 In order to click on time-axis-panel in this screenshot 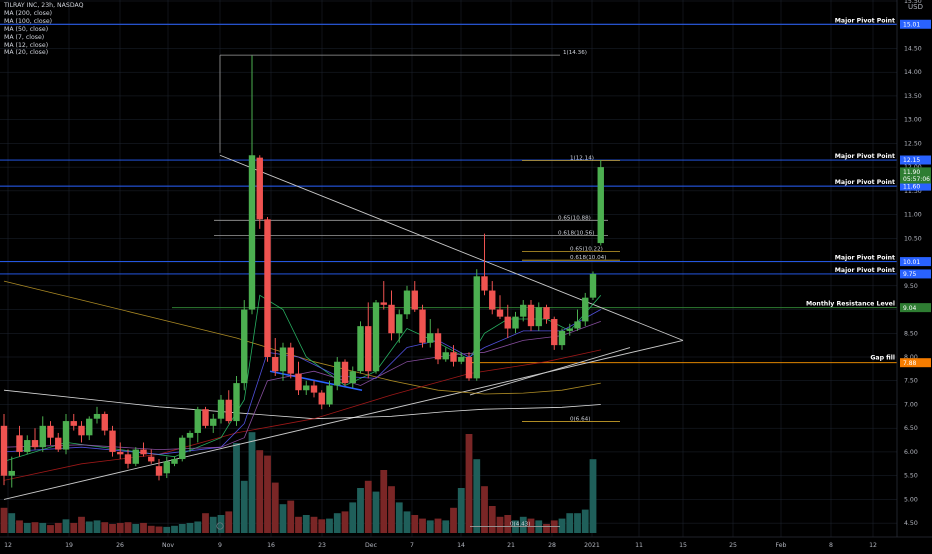, I will do `click(466, 543)`.